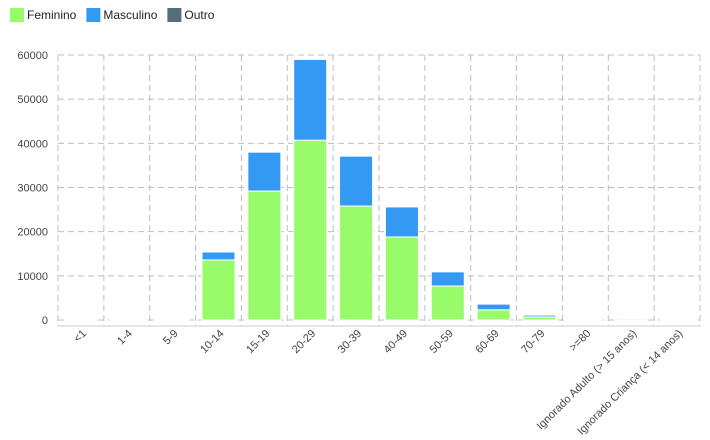  Describe the element at coordinates (580, 341) in the screenshot. I see `x-tick-label: >=80` at that location.